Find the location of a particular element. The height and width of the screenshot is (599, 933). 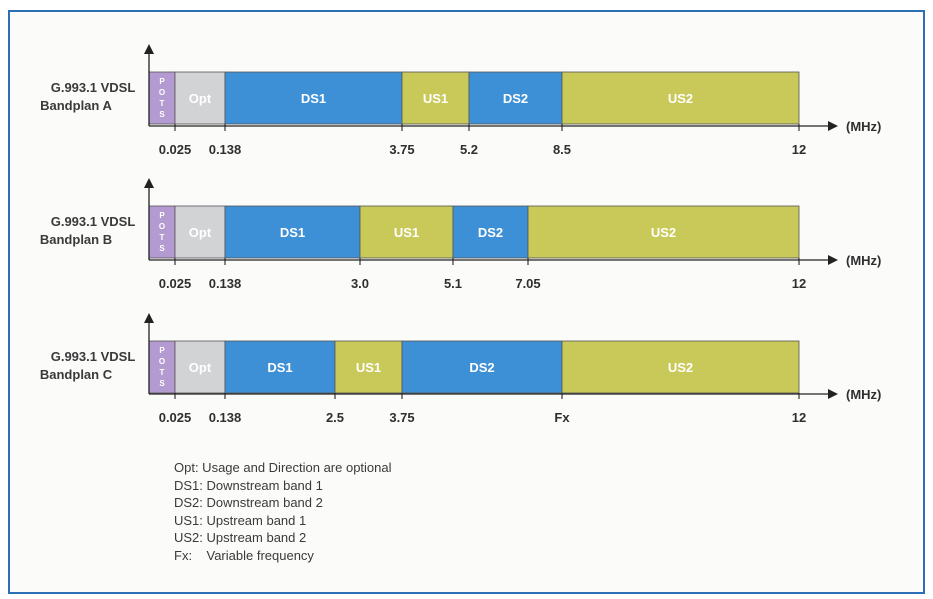

x-tick-label: 8.5 is located at coordinates (562, 149).